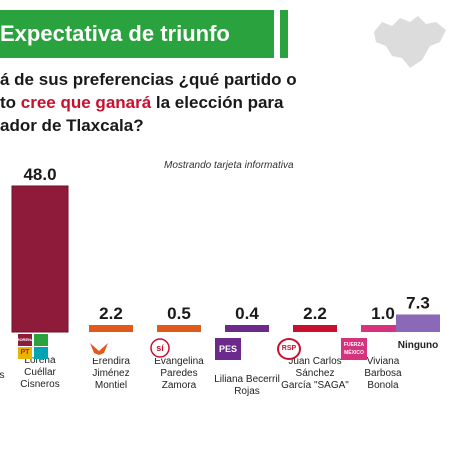 Image resolution: width=450 pixels, height=450 pixels. I want to click on question-line-1: á de sus preferencias ¿qué partido o, so click(148, 79).